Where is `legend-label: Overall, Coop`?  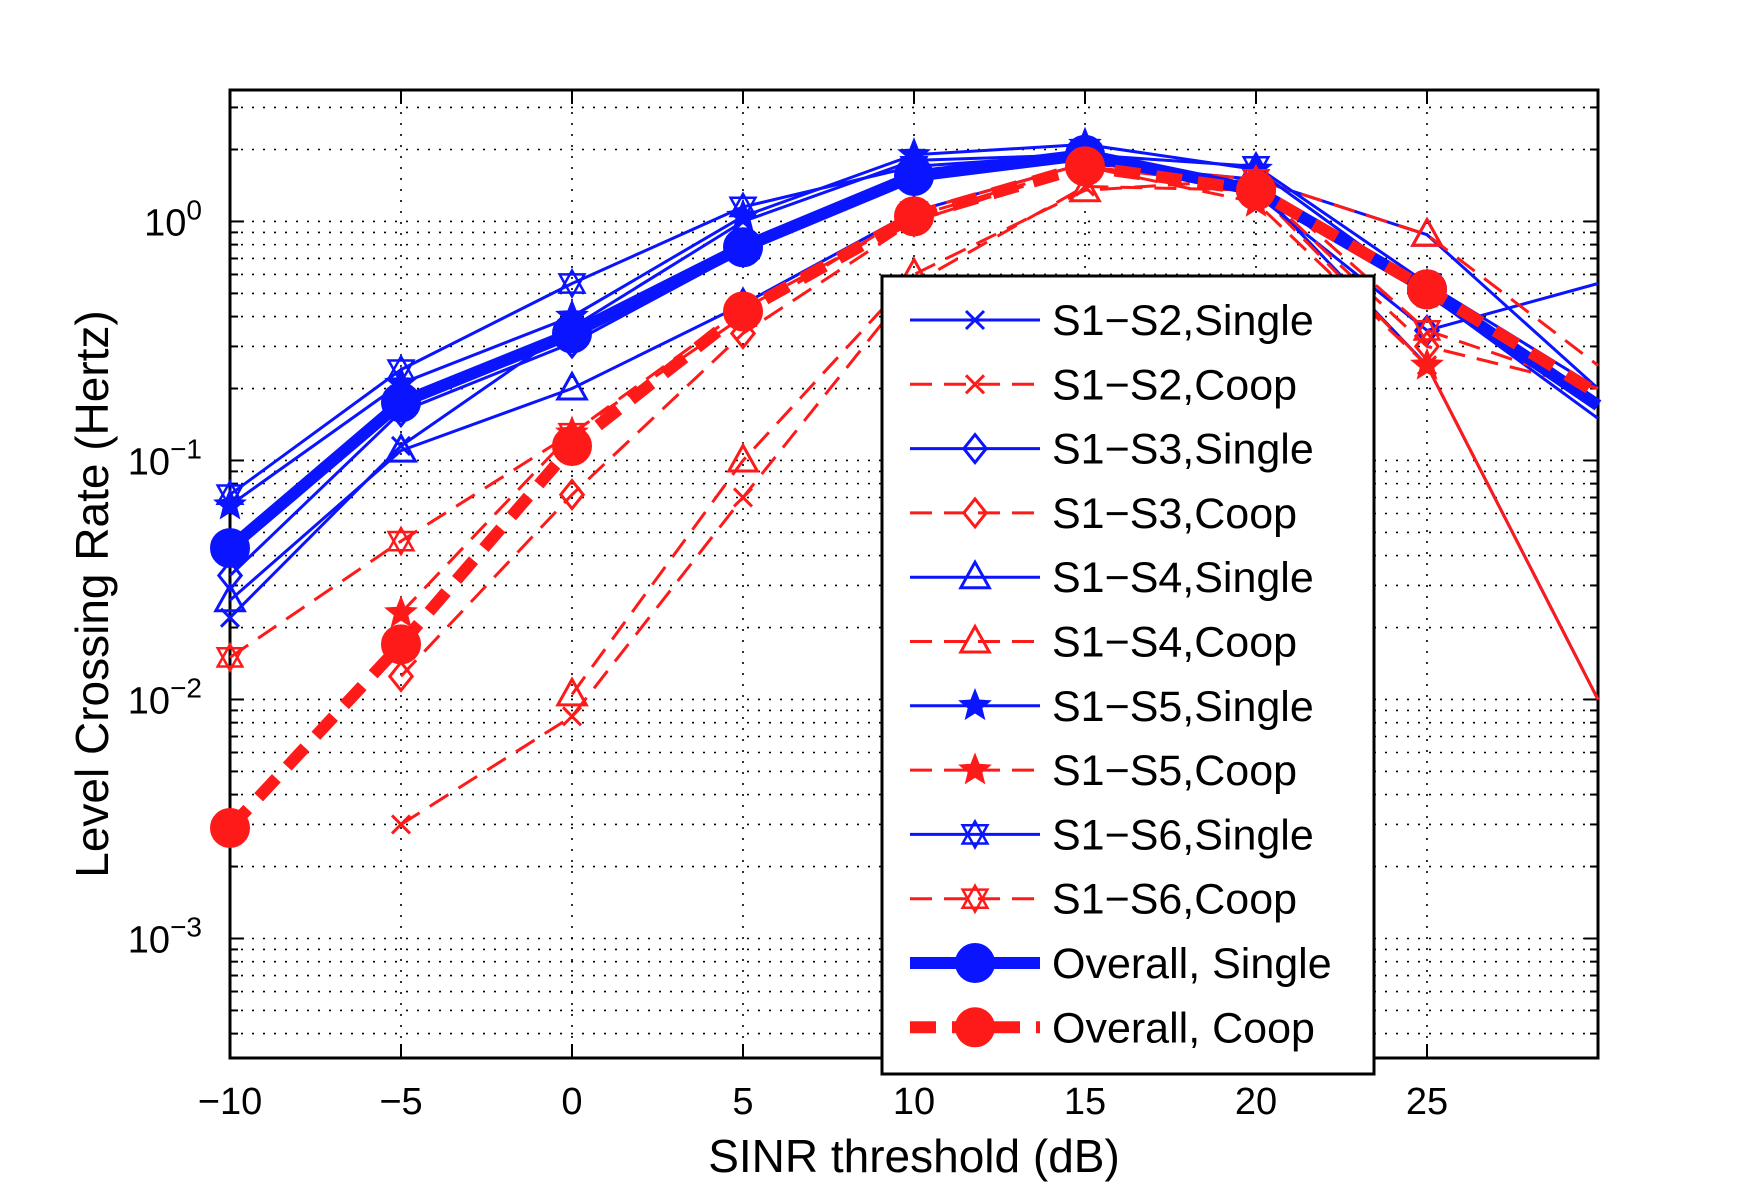 legend-label: Overall, Coop is located at coordinates (1183, 1028).